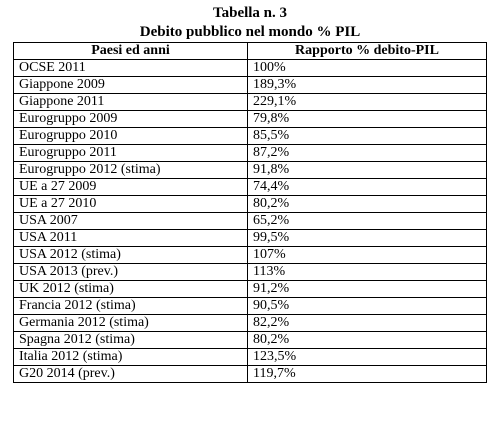 This screenshot has width=500, height=421. What do you see at coordinates (130, 119) in the screenshot?
I see `cell-country-year: Eurogruppo 2009` at bounding box center [130, 119].